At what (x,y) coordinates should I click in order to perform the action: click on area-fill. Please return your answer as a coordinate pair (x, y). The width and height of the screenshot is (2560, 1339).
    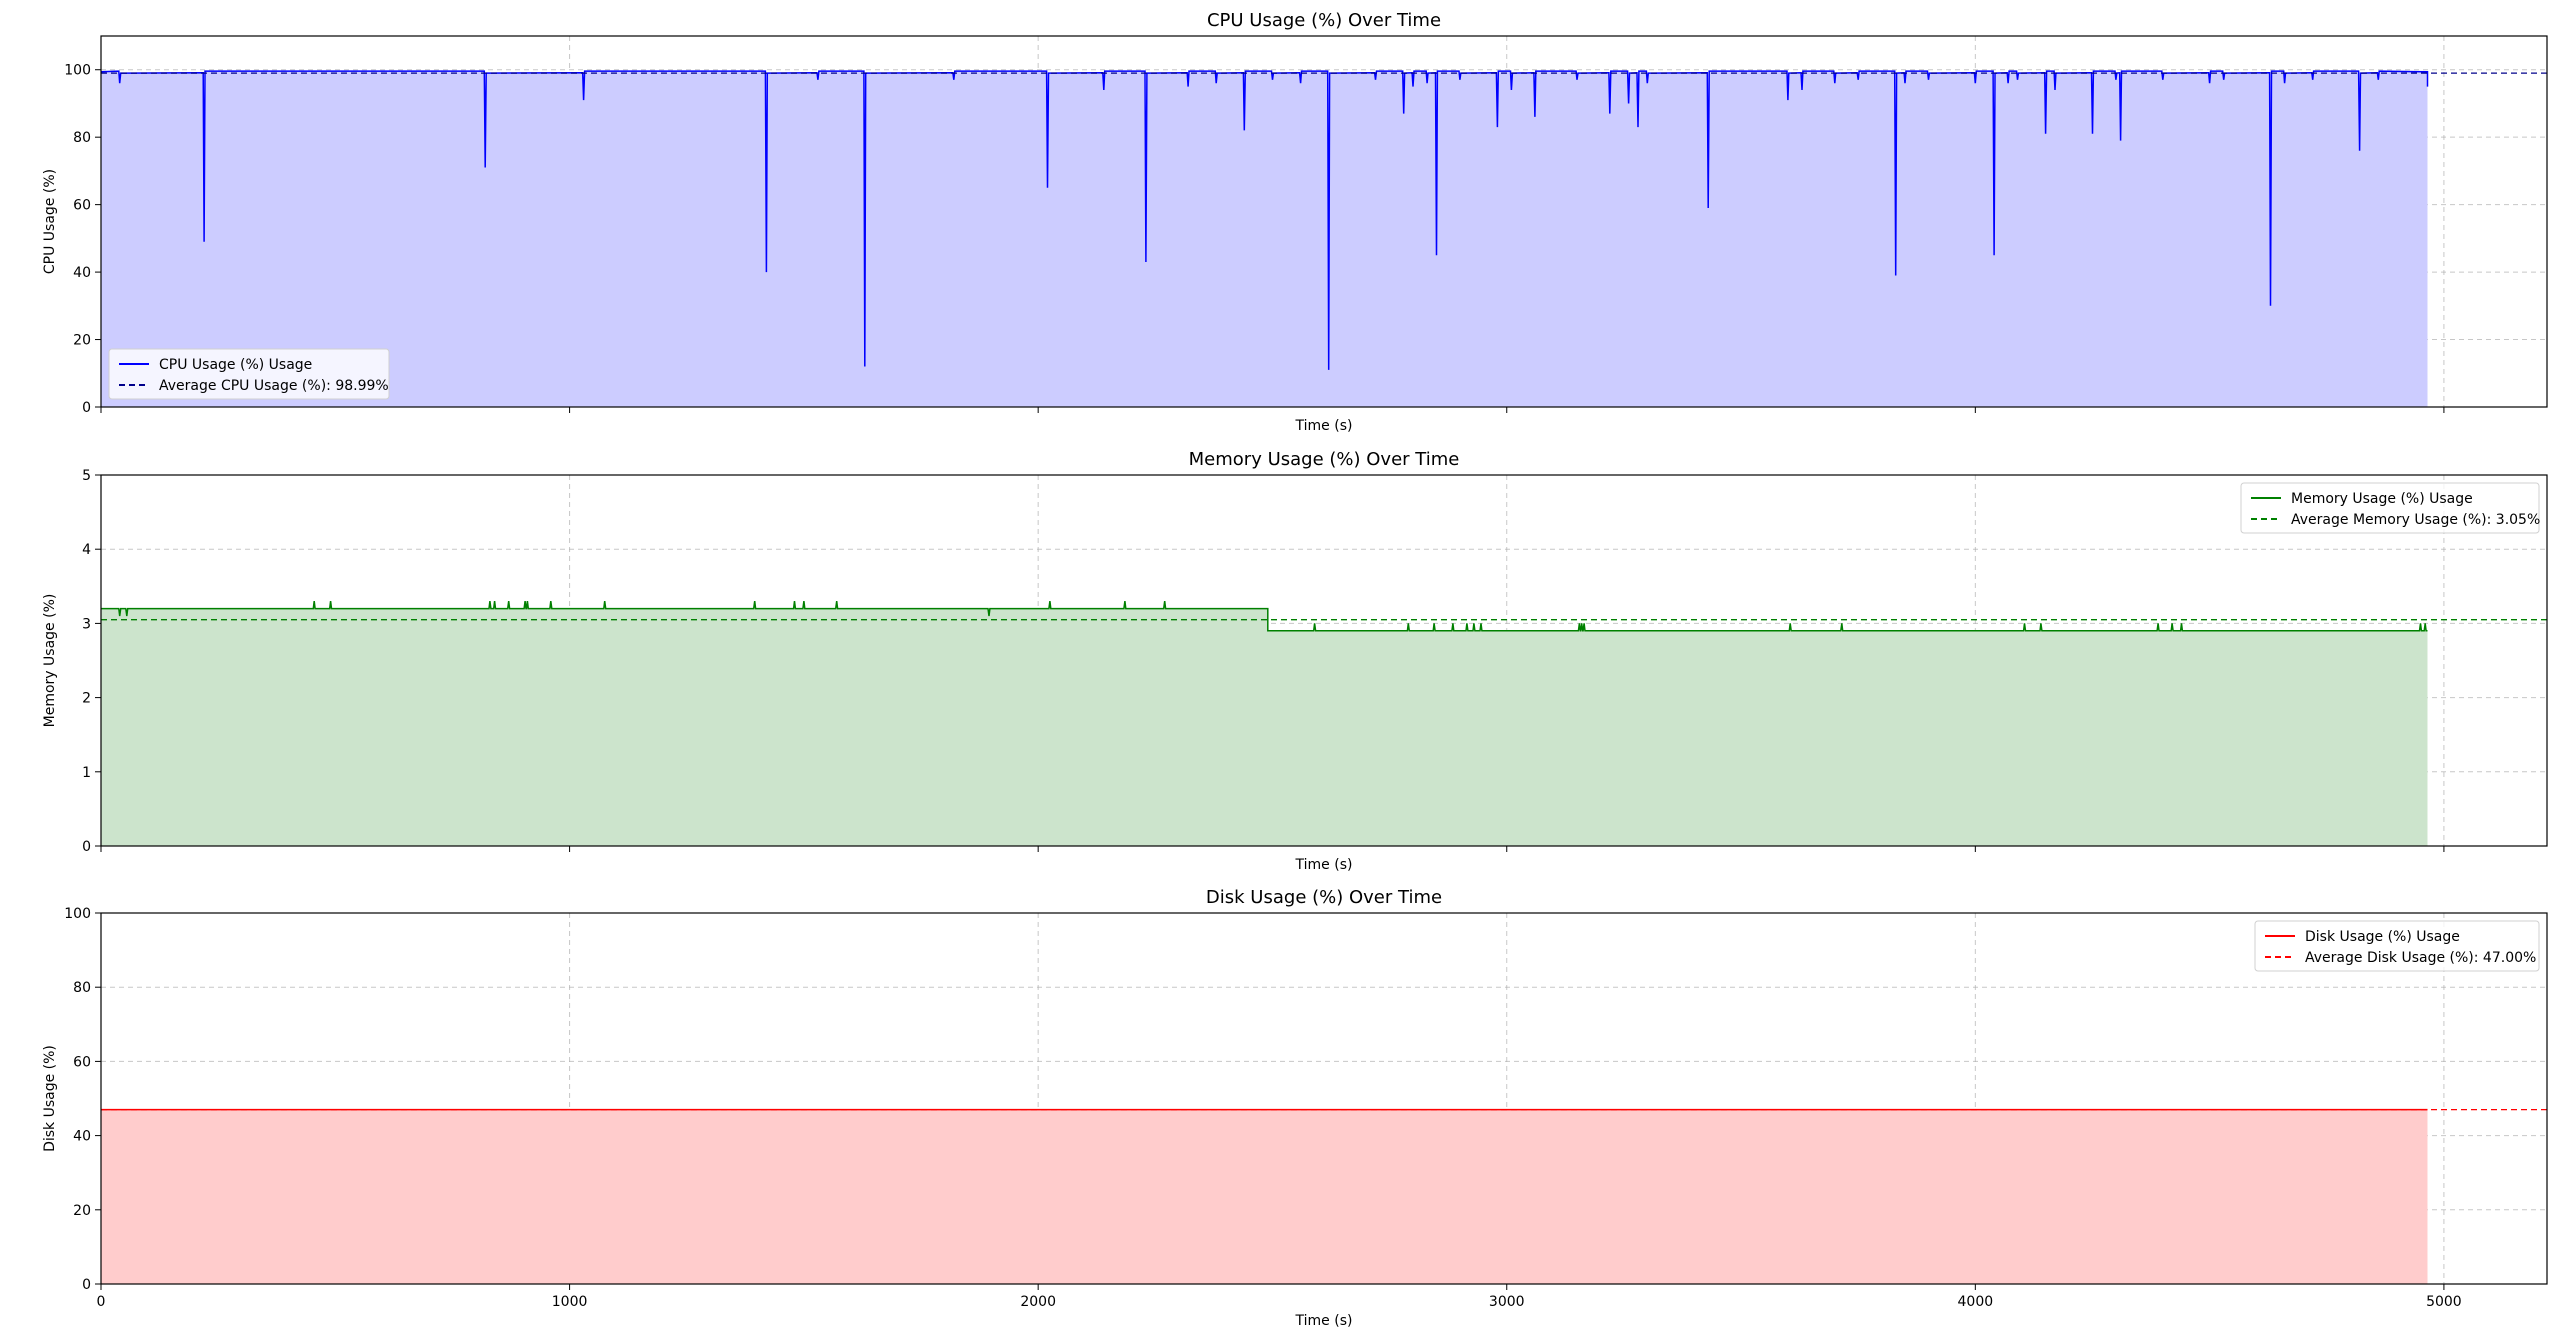
    Looking at the image, I should click on (1264, 1196).